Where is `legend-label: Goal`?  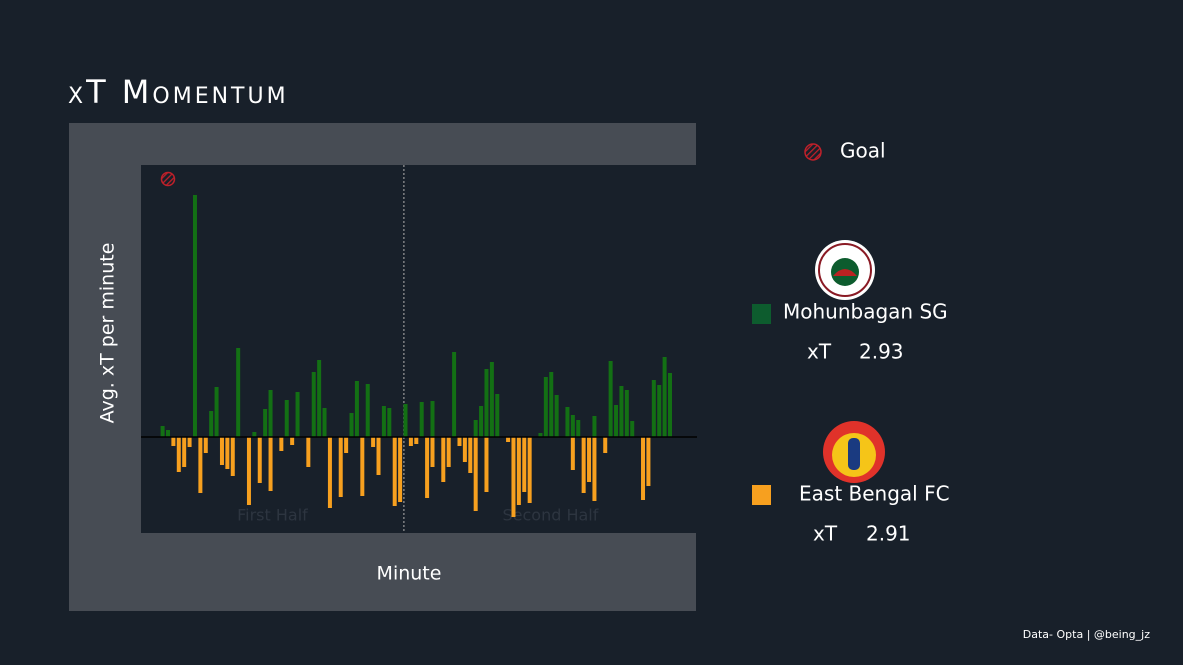
legend-label: Goal is located at coordinates (863, 151).